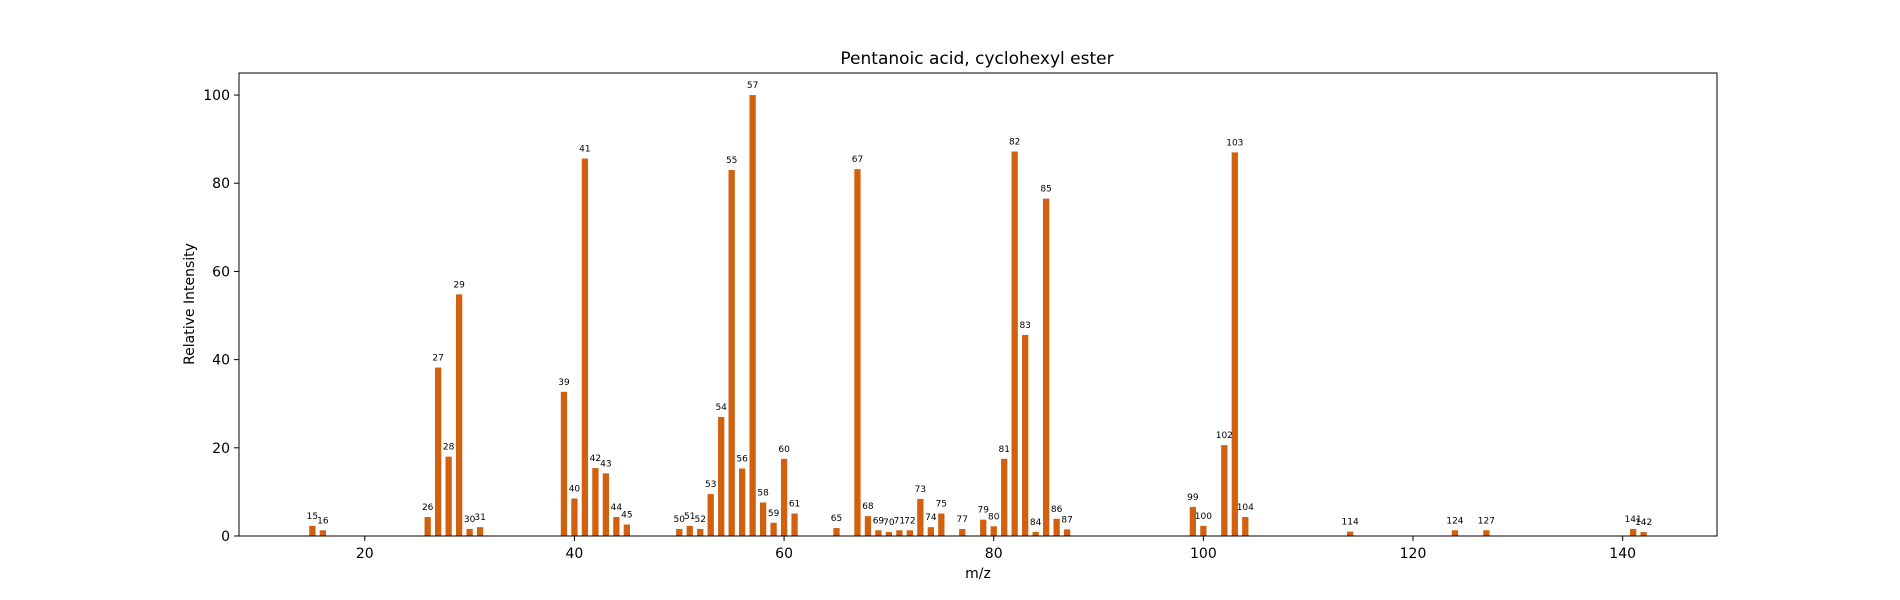 The width and height of the screenshot is (1900, 600). What do you see at coordinates (909, 521) in the screenshot?
I see `peak-label-mz-72: 72` at bounding box center [909, 521].